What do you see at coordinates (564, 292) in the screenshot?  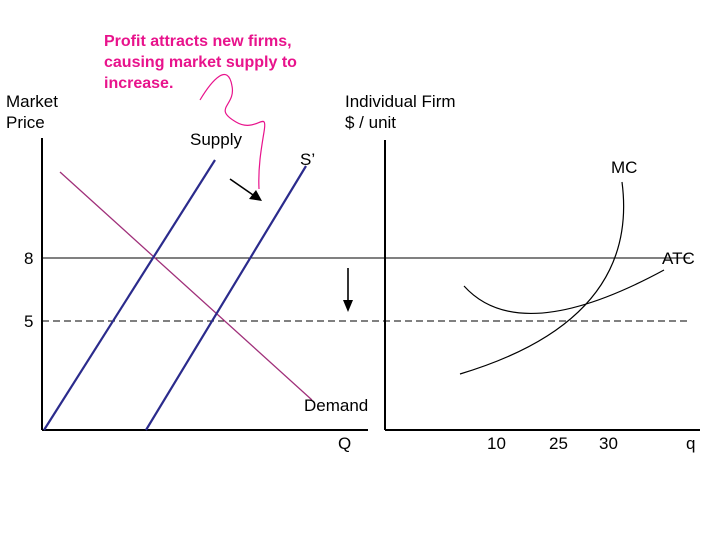 I see `atc-curve` at bounding box center [564, 292].